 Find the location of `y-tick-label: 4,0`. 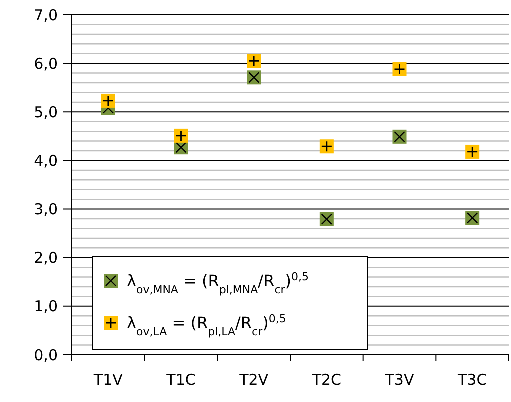

y-tick-label: 4,0 is located at coordinates (46, 161).